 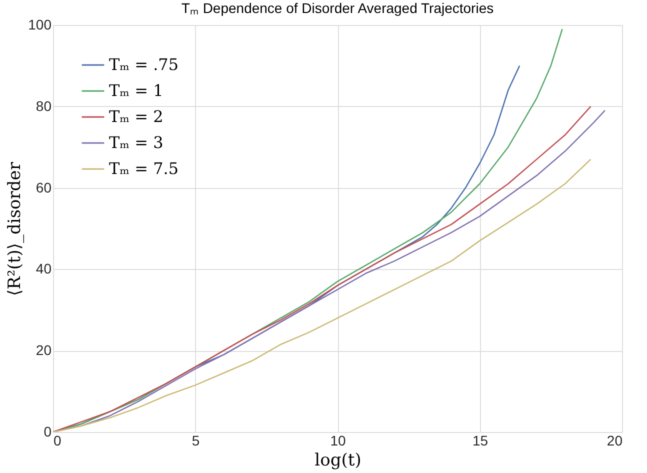 What do you see at coordinates (44, 268) in the screenshot?
I see `y-tick-label: 40` at bounding box center [44, 268].